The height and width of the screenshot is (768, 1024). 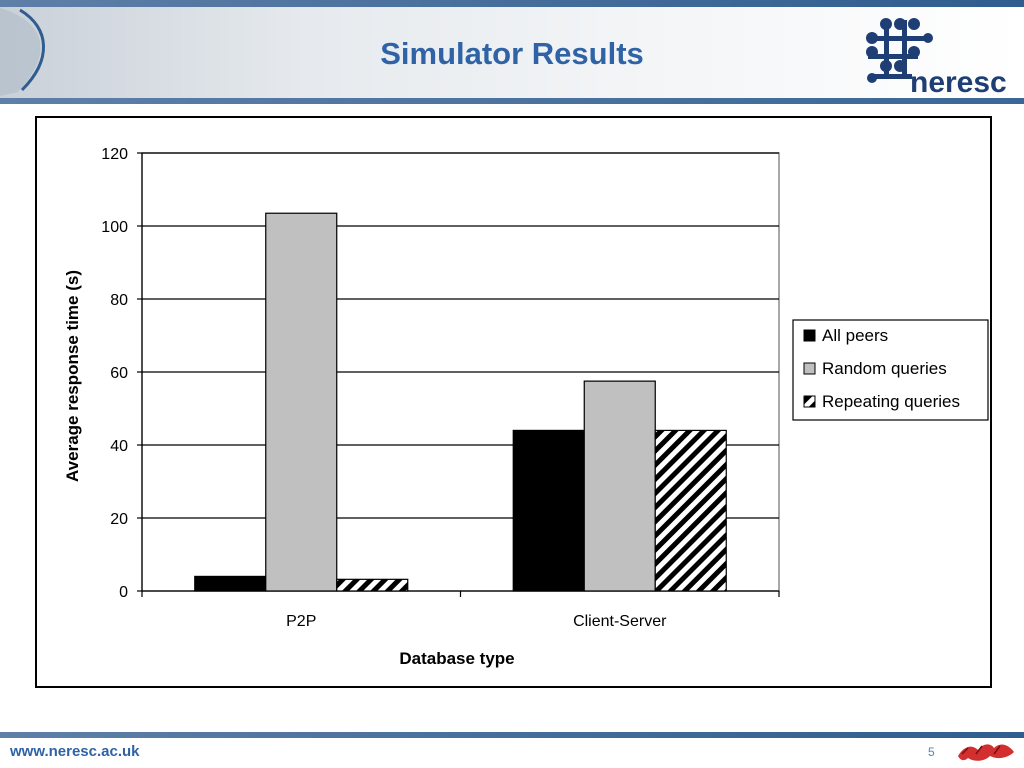 I want to click on y-tick-label: 40, so click(x=119, y=446).